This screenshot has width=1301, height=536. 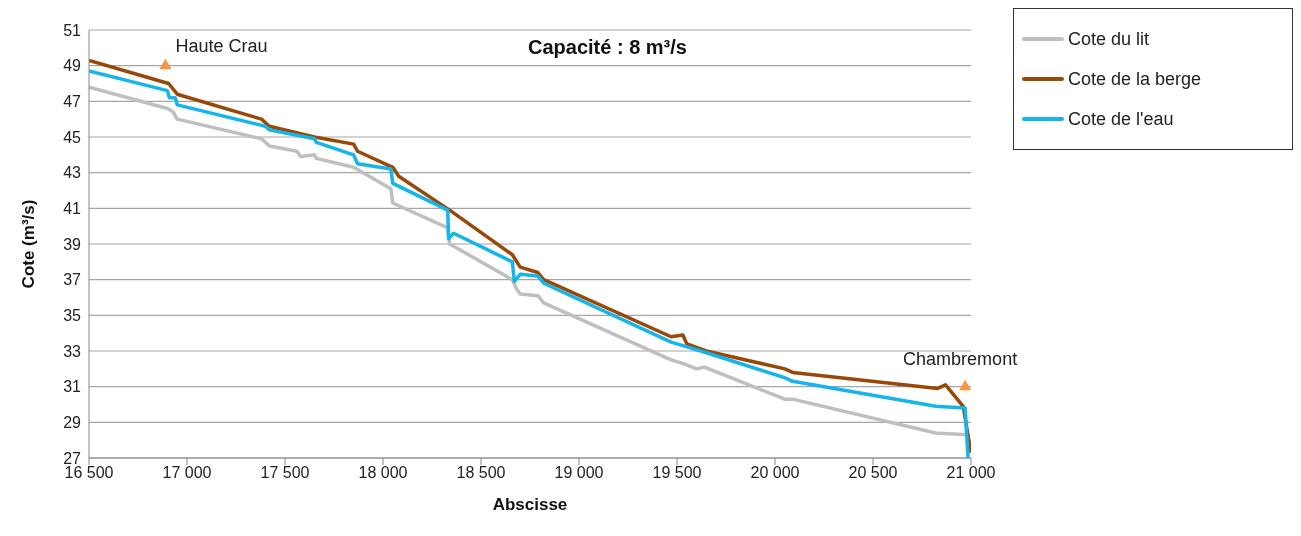 I want to click on x-tick-label: 17 500, so click(x=285, y=473).